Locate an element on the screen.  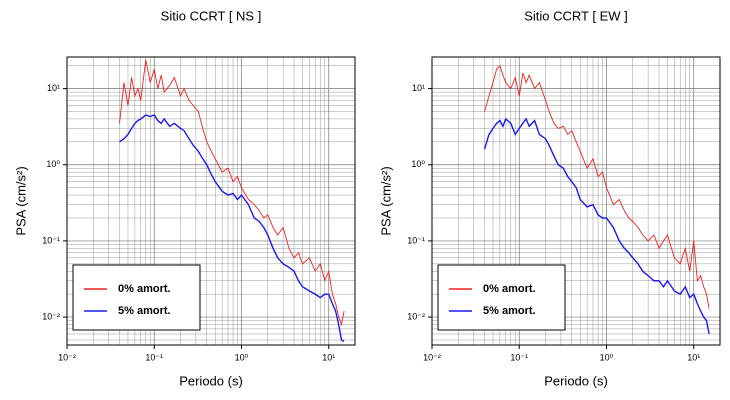
chart-title: Sitio CCRT [ EW ] is located at coordinates (576, 15).